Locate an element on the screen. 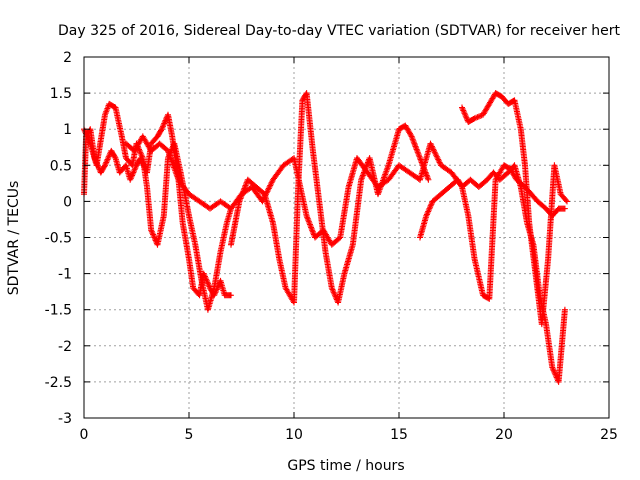  y-tick-label: -1.5 is located at coordinates (58, 311).